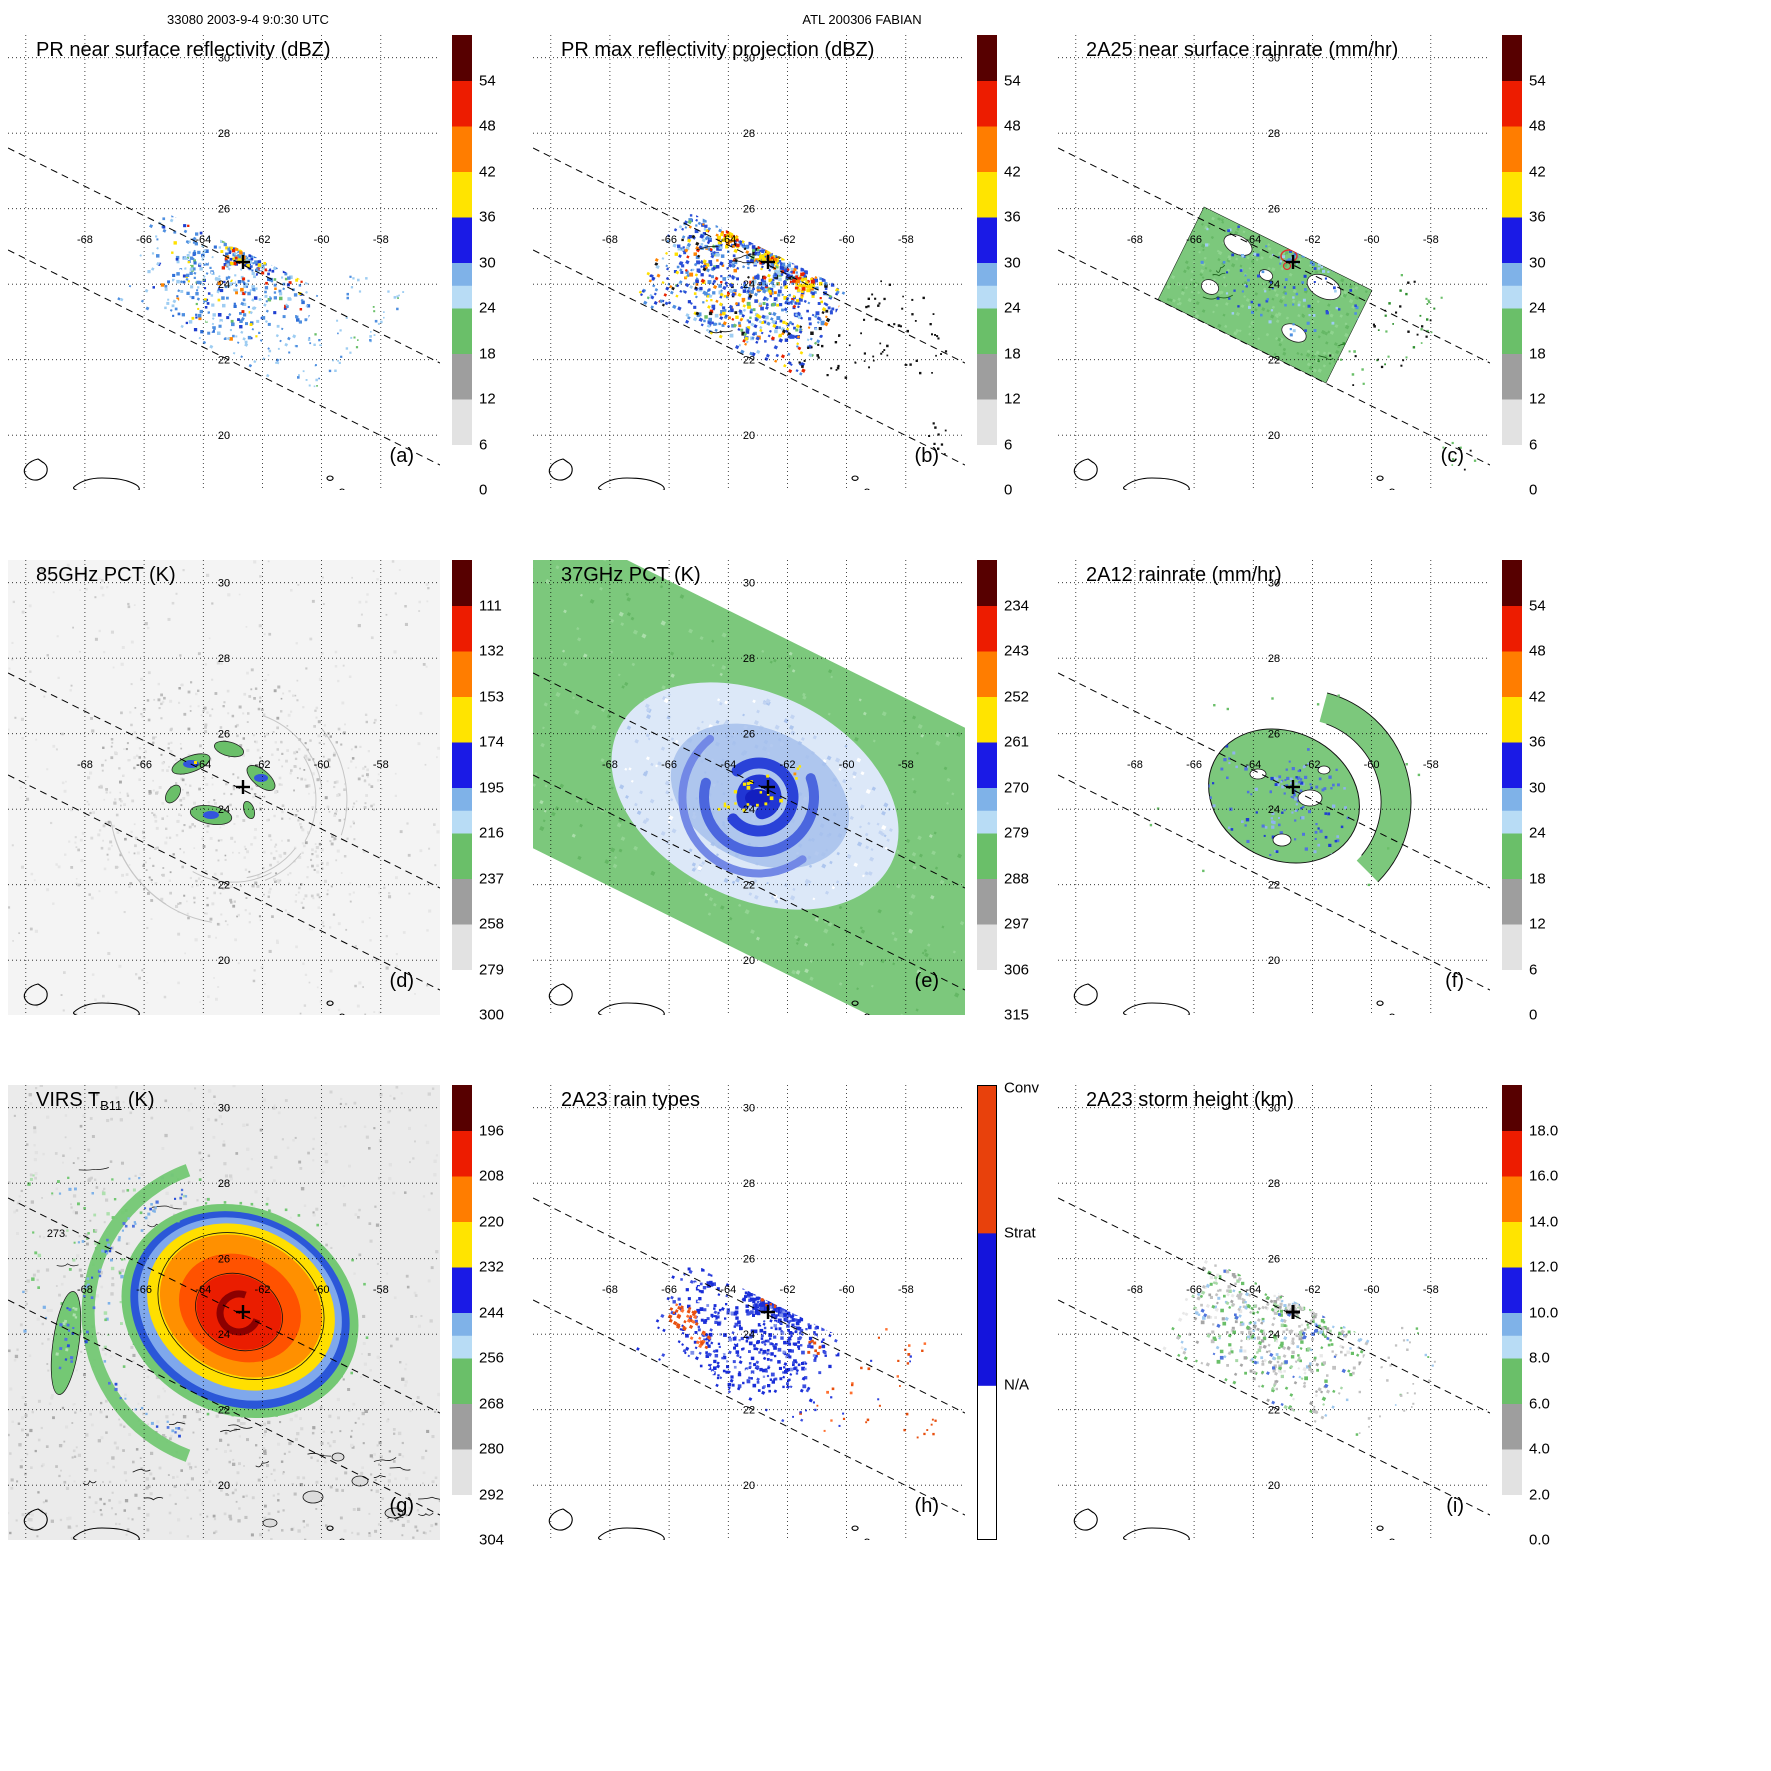  I want to click on colorbar-tick-label: 288, so click(1017, 878).